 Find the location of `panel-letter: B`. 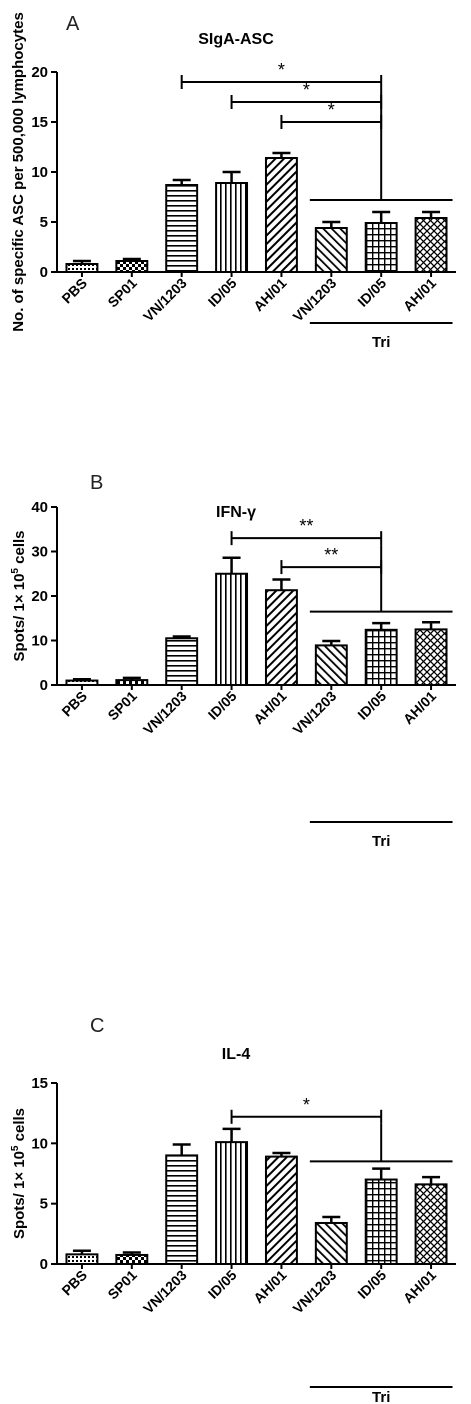

panel-letter: B is located at coordinates (96, 483).